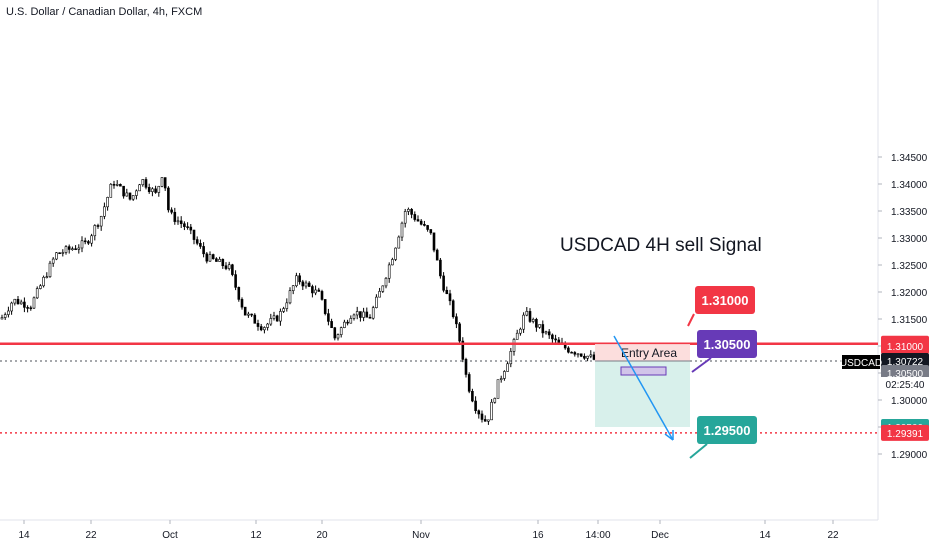 This screenshot has height=555, width=932. Describe the element at coordinates (538, 535) in the screenshot. I see `x-tick-label: 16` at that location.